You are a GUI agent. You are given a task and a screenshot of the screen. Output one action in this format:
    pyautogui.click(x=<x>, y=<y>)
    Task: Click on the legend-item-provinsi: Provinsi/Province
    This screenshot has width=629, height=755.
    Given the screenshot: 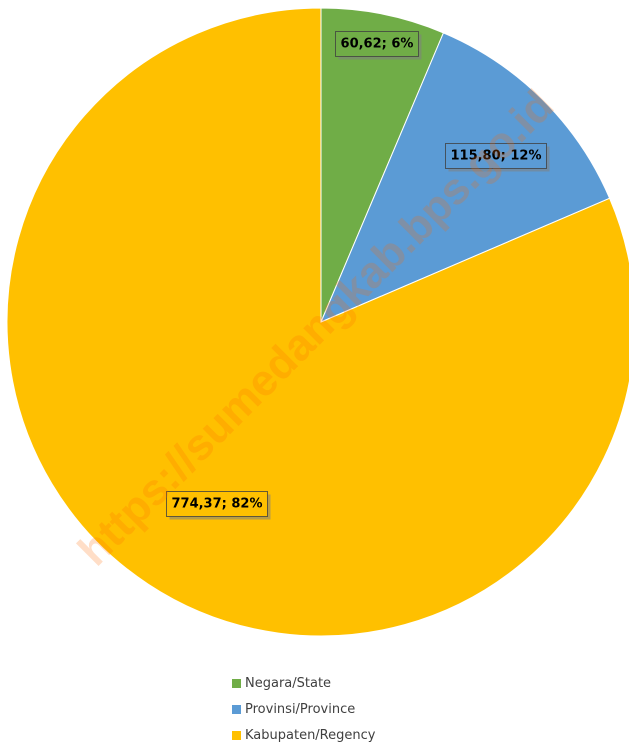 What is the action you would take?
    pyautogui.click(x=316, y=709)
    